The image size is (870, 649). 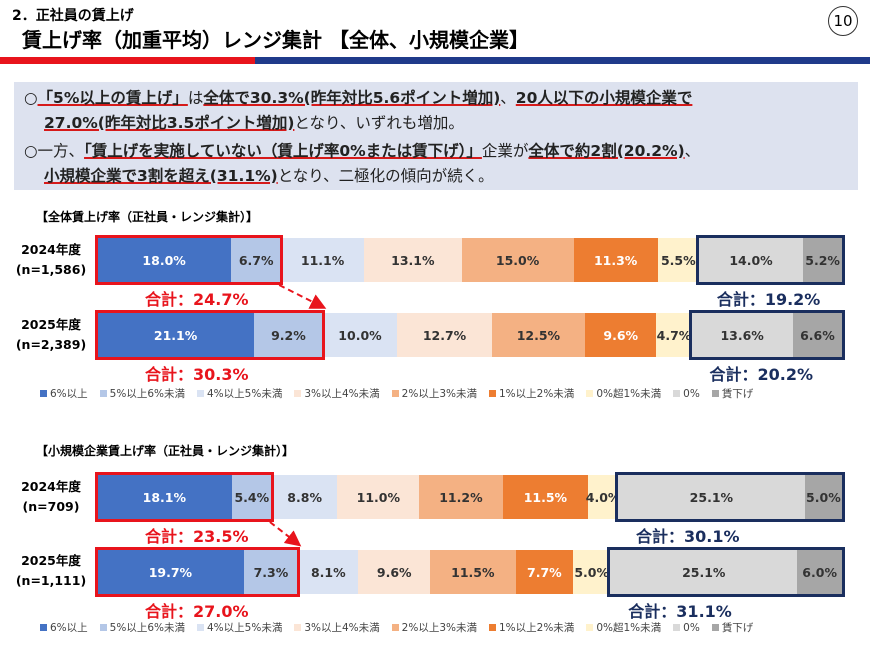 What do you see at coordinates (51, 506) in the screenshot?
I see `row-n: (n=709)` at bounding box center [51, 506].